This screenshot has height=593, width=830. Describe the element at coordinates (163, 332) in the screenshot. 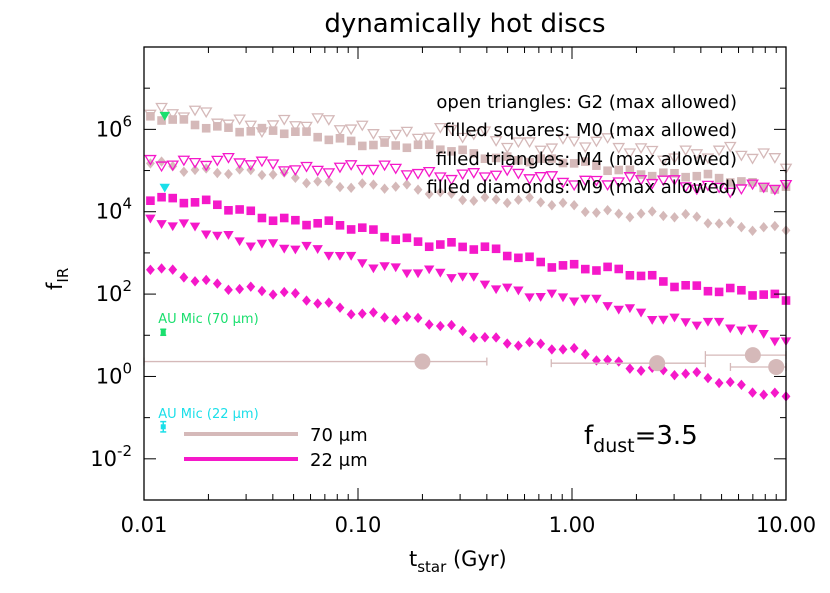

I see `au-mic-point` at that location.